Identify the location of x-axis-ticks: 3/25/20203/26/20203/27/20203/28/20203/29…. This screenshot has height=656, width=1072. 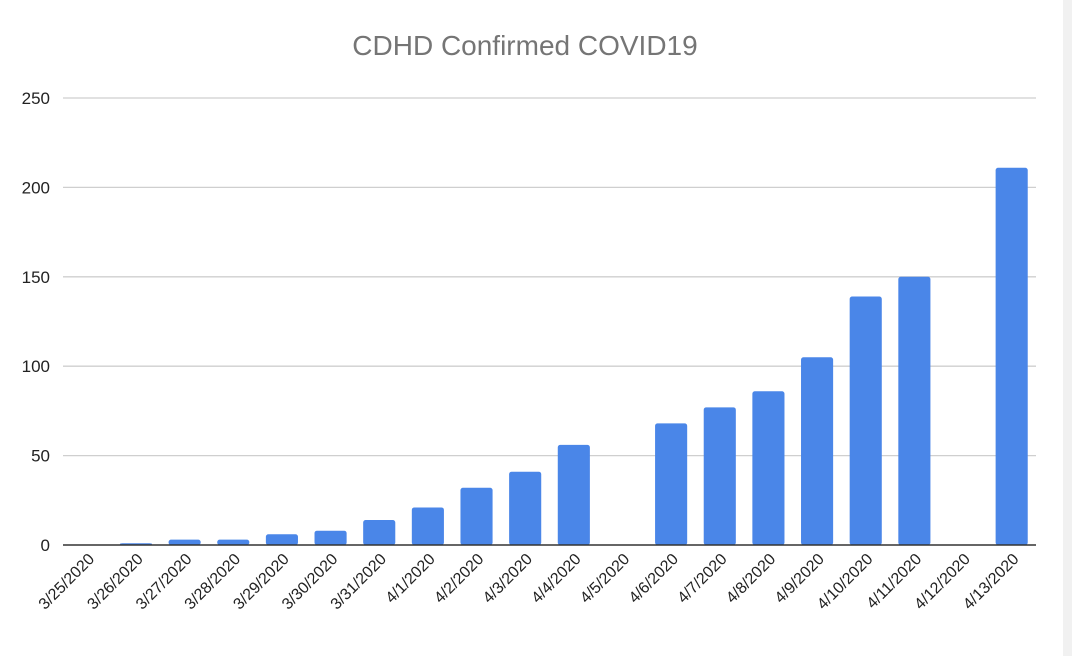
(529, 582).